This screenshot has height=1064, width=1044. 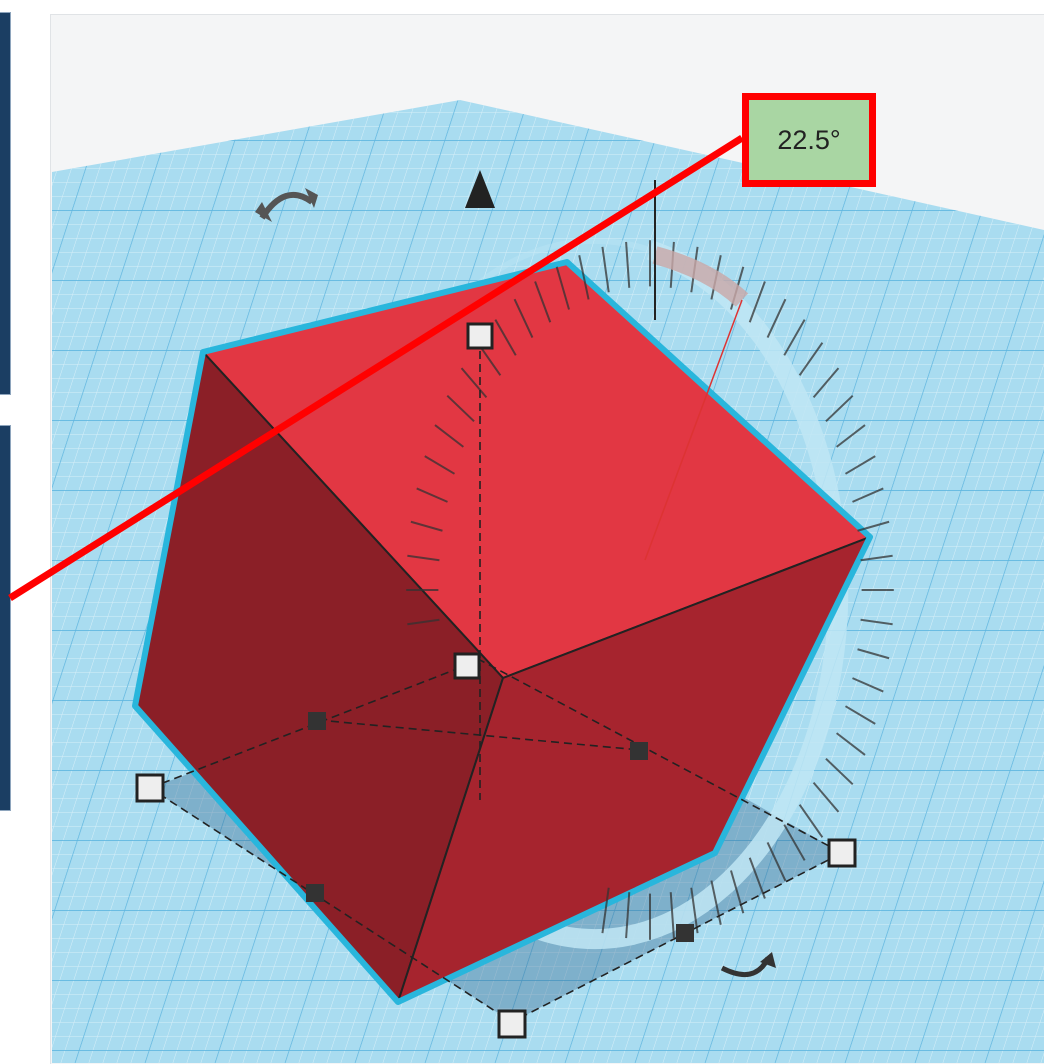 What do you see at coordinates (512, 1024) in the screenshot?
I see `resize-handle-bottom` at bounding box center [512, 1024].